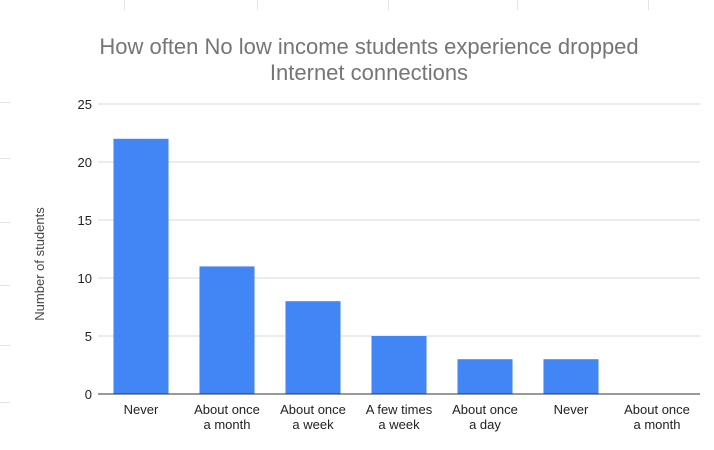 The image size is (714, 450). I want to click on chart-title-line-2: Internet connections, so click(369, 72).